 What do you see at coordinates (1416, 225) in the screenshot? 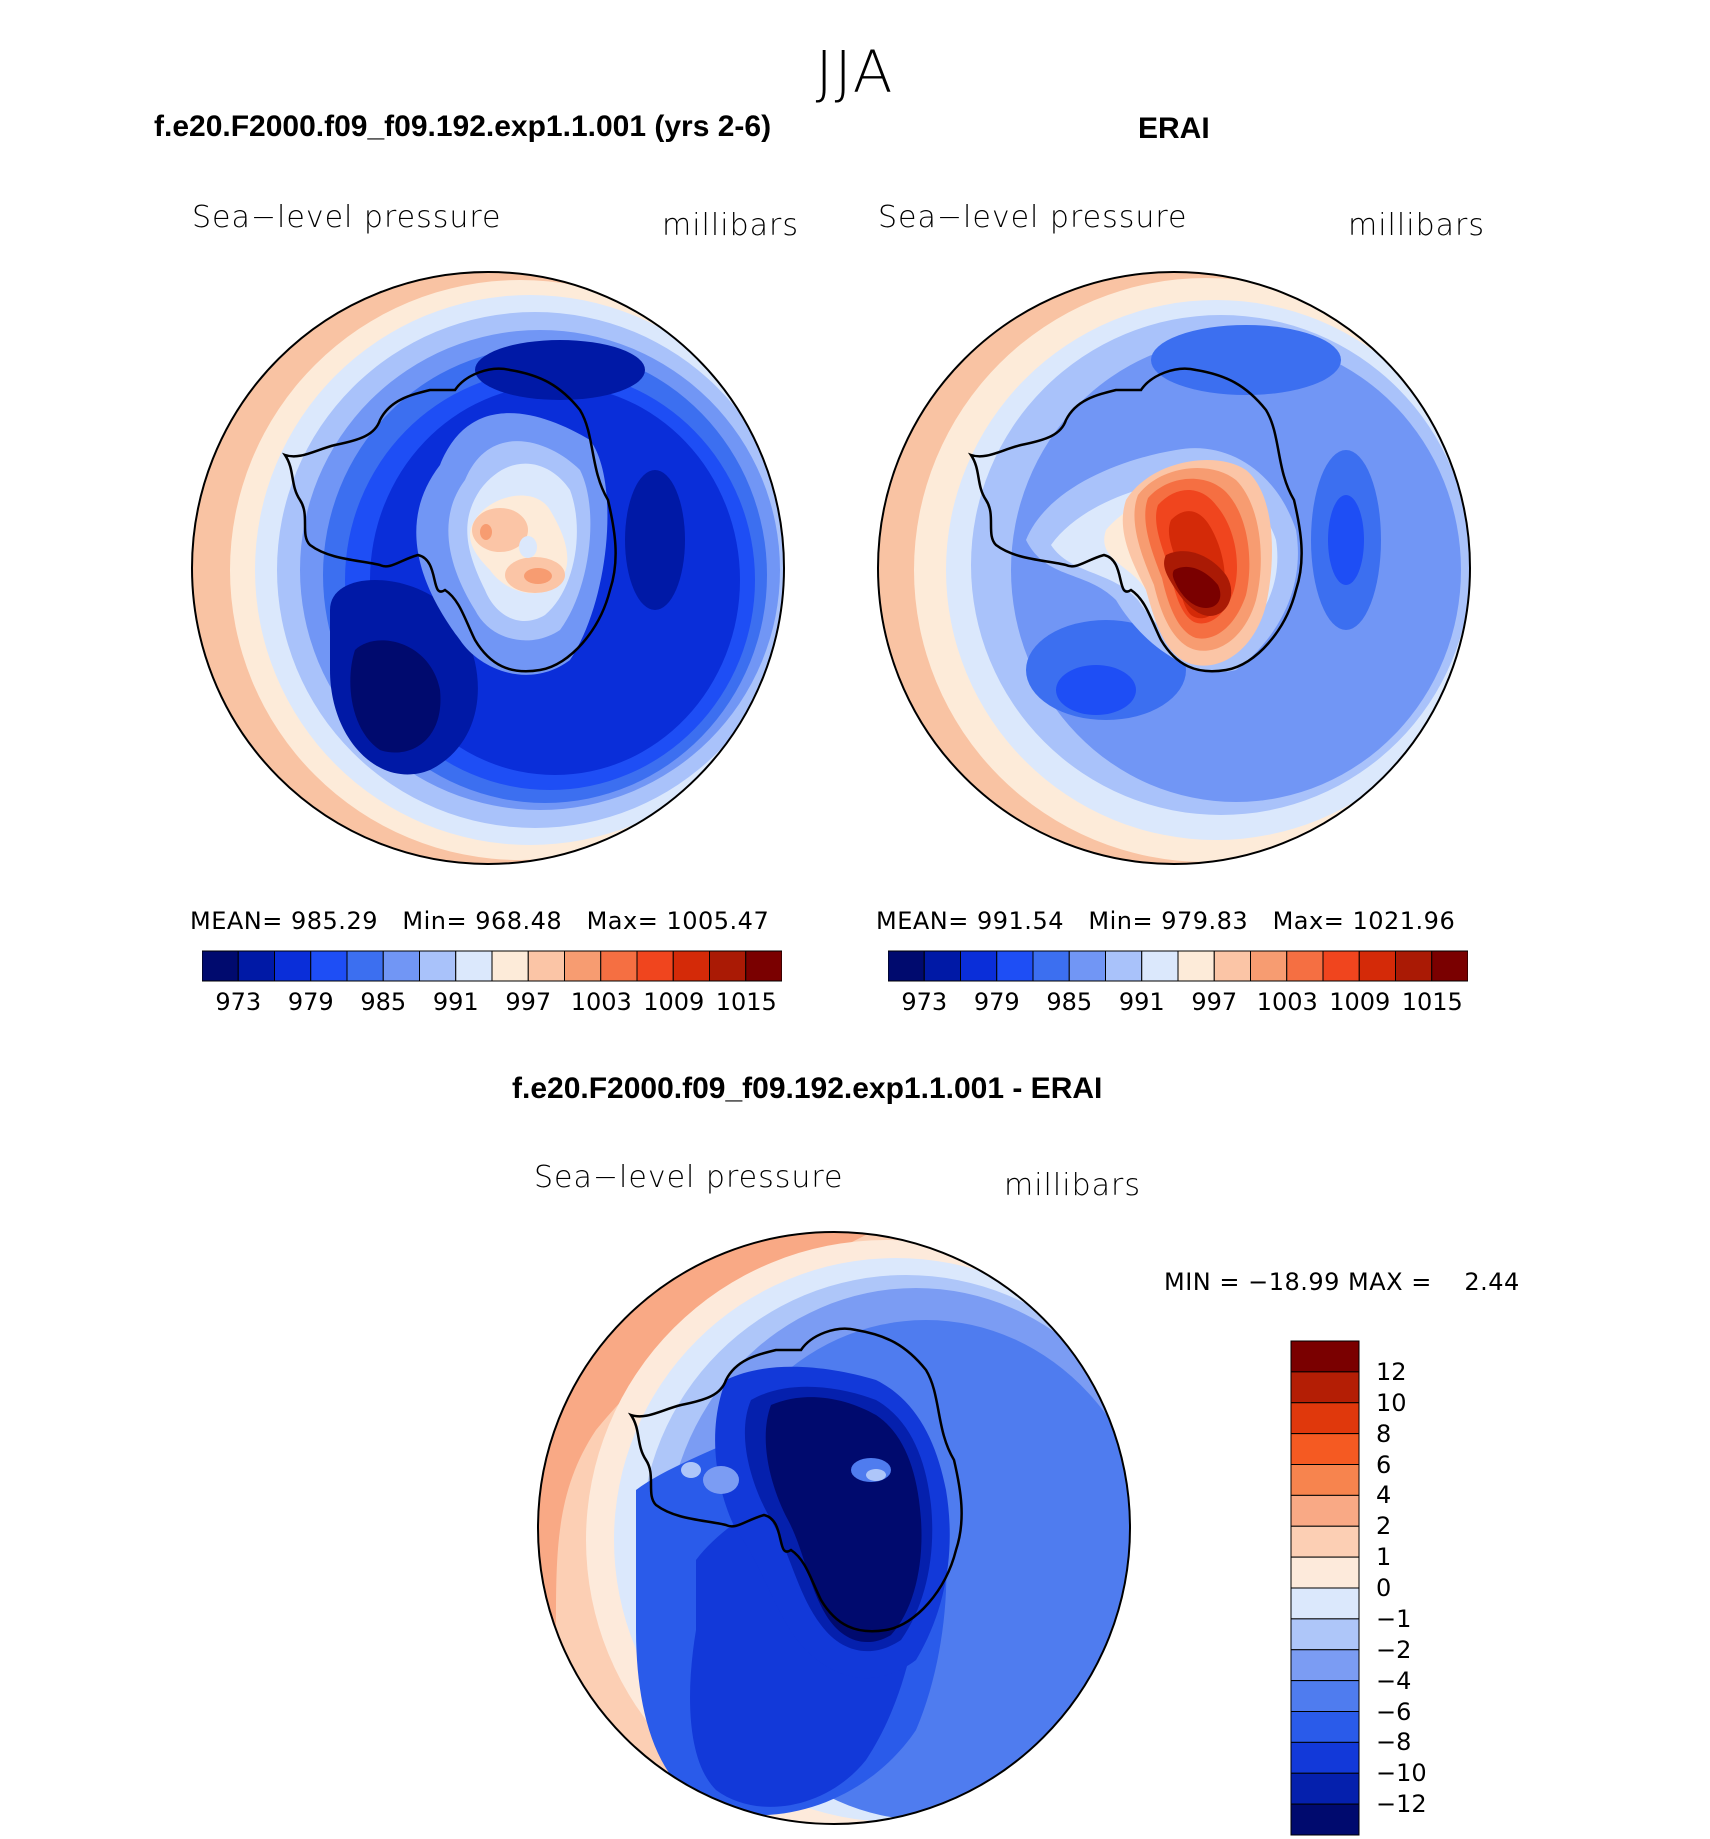
I see `obs-units-label: millibars` at bounding box center [1416, 225].